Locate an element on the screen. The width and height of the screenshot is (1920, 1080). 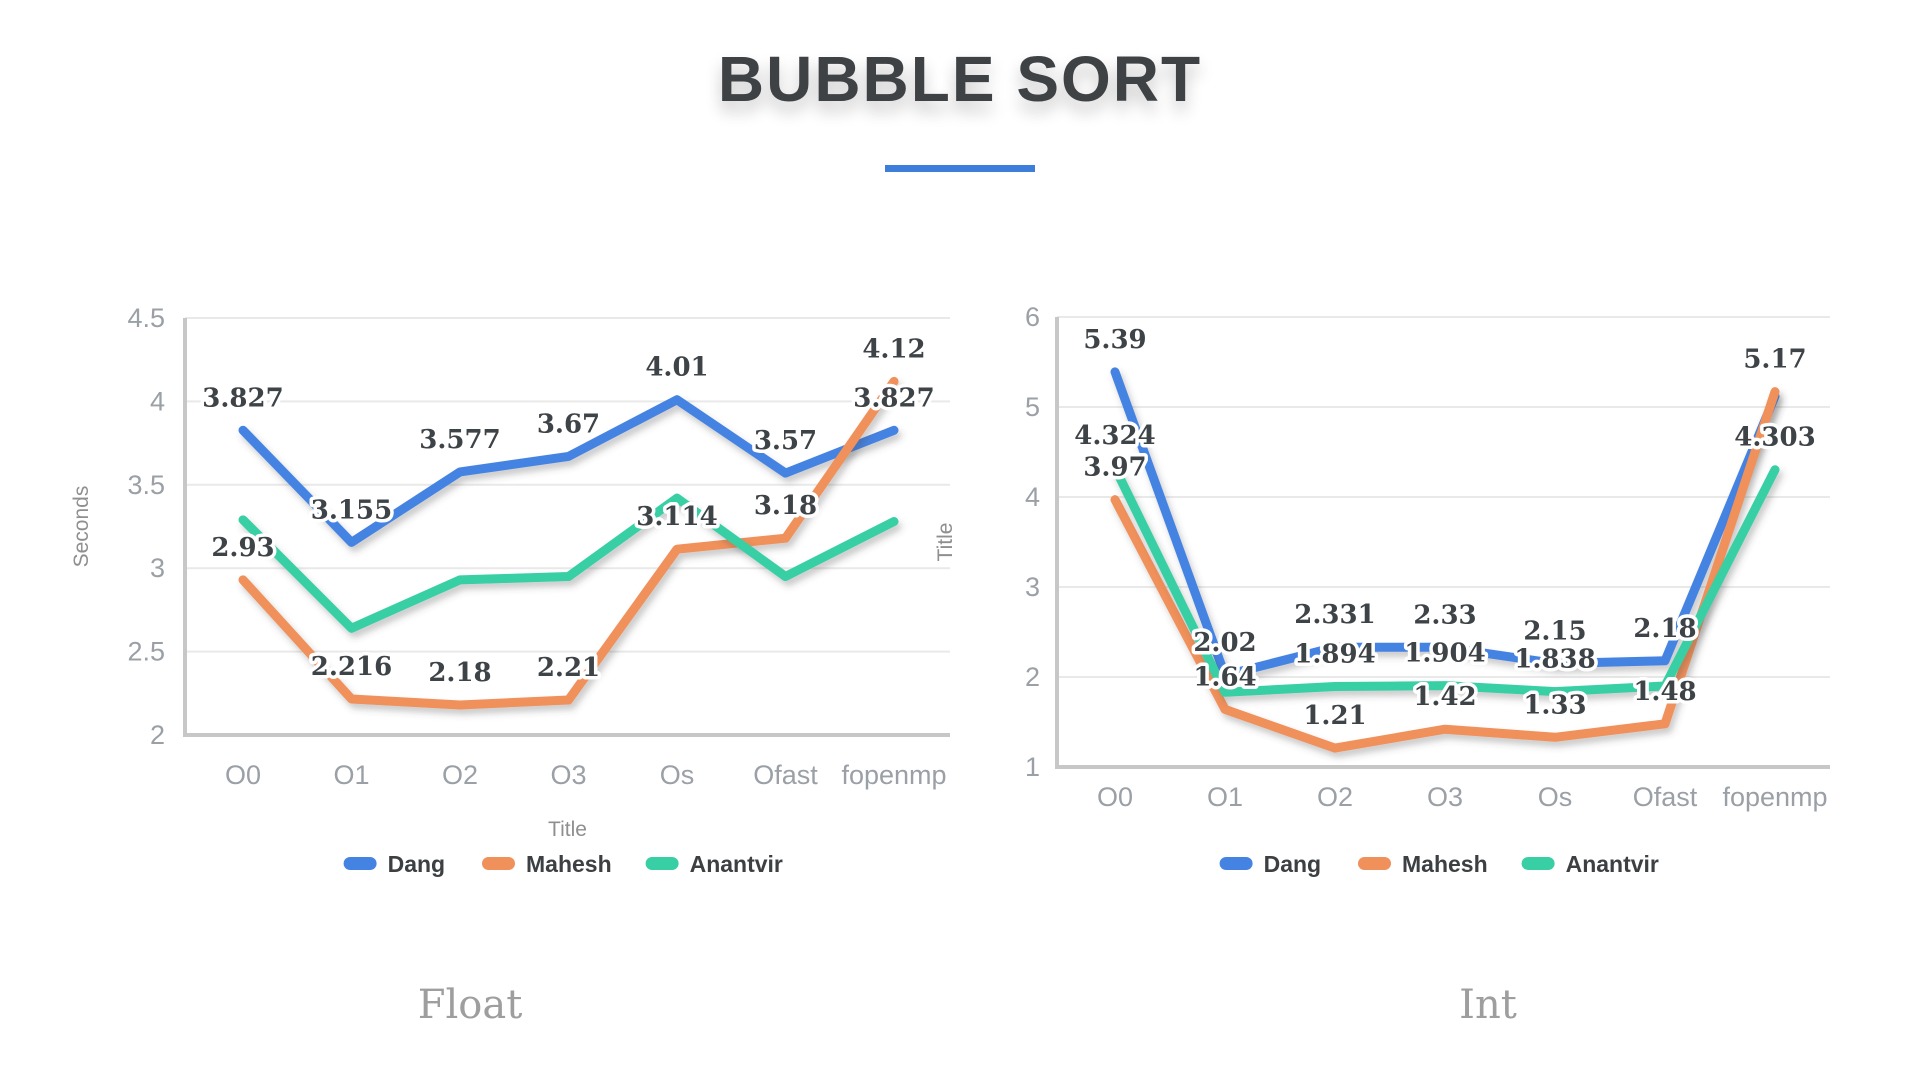
data-label-dang: 2.02 is located at coordinates (1224, 643).